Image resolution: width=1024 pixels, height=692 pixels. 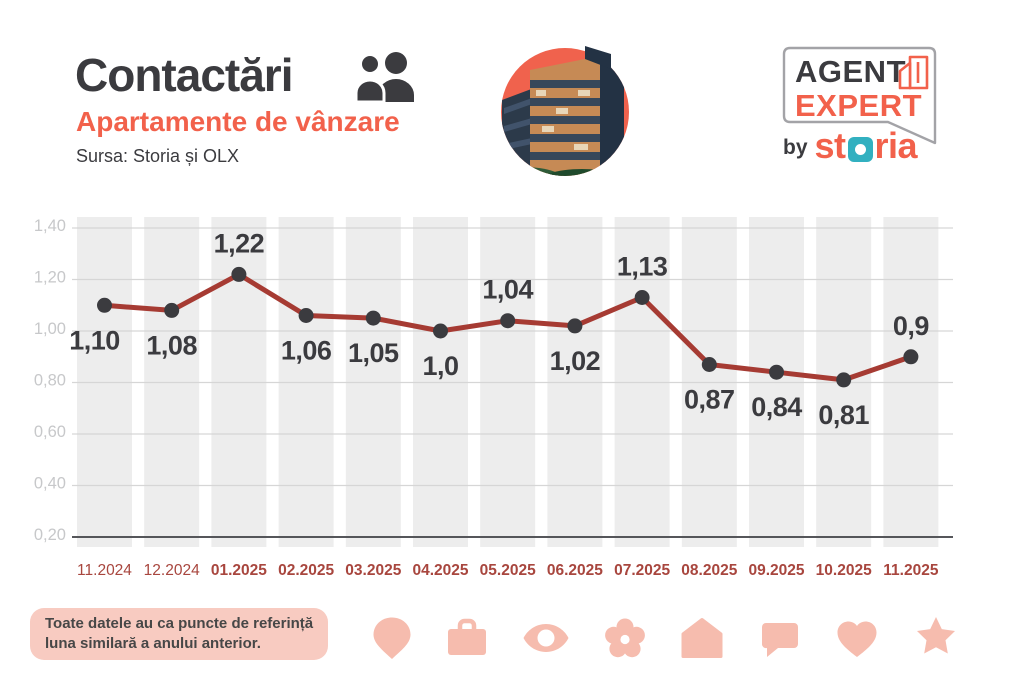 I want to click on point-value-label: 1,08, so click(x=171, y=345).